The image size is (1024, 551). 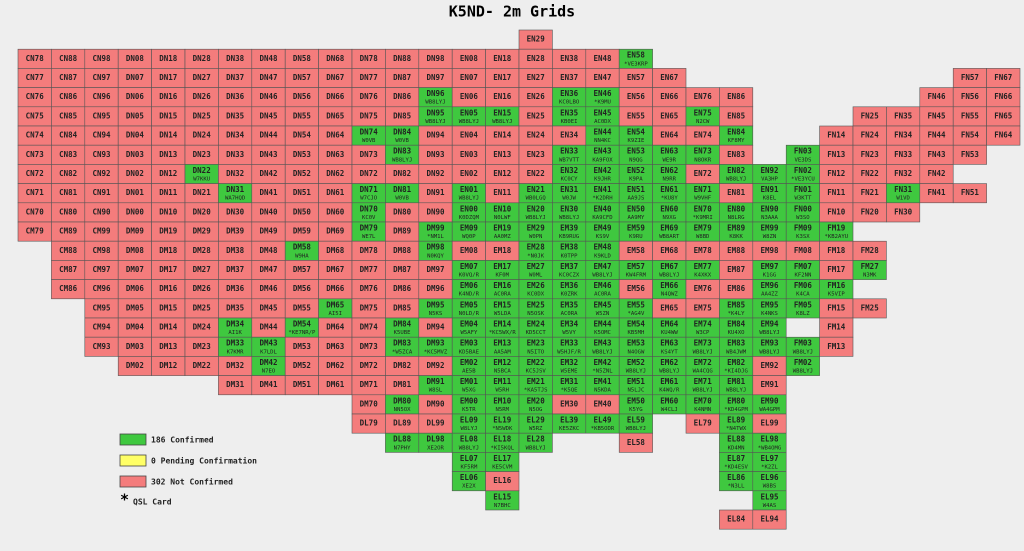 I want to click on grid-name: DN74, so click(x=369, y=132).